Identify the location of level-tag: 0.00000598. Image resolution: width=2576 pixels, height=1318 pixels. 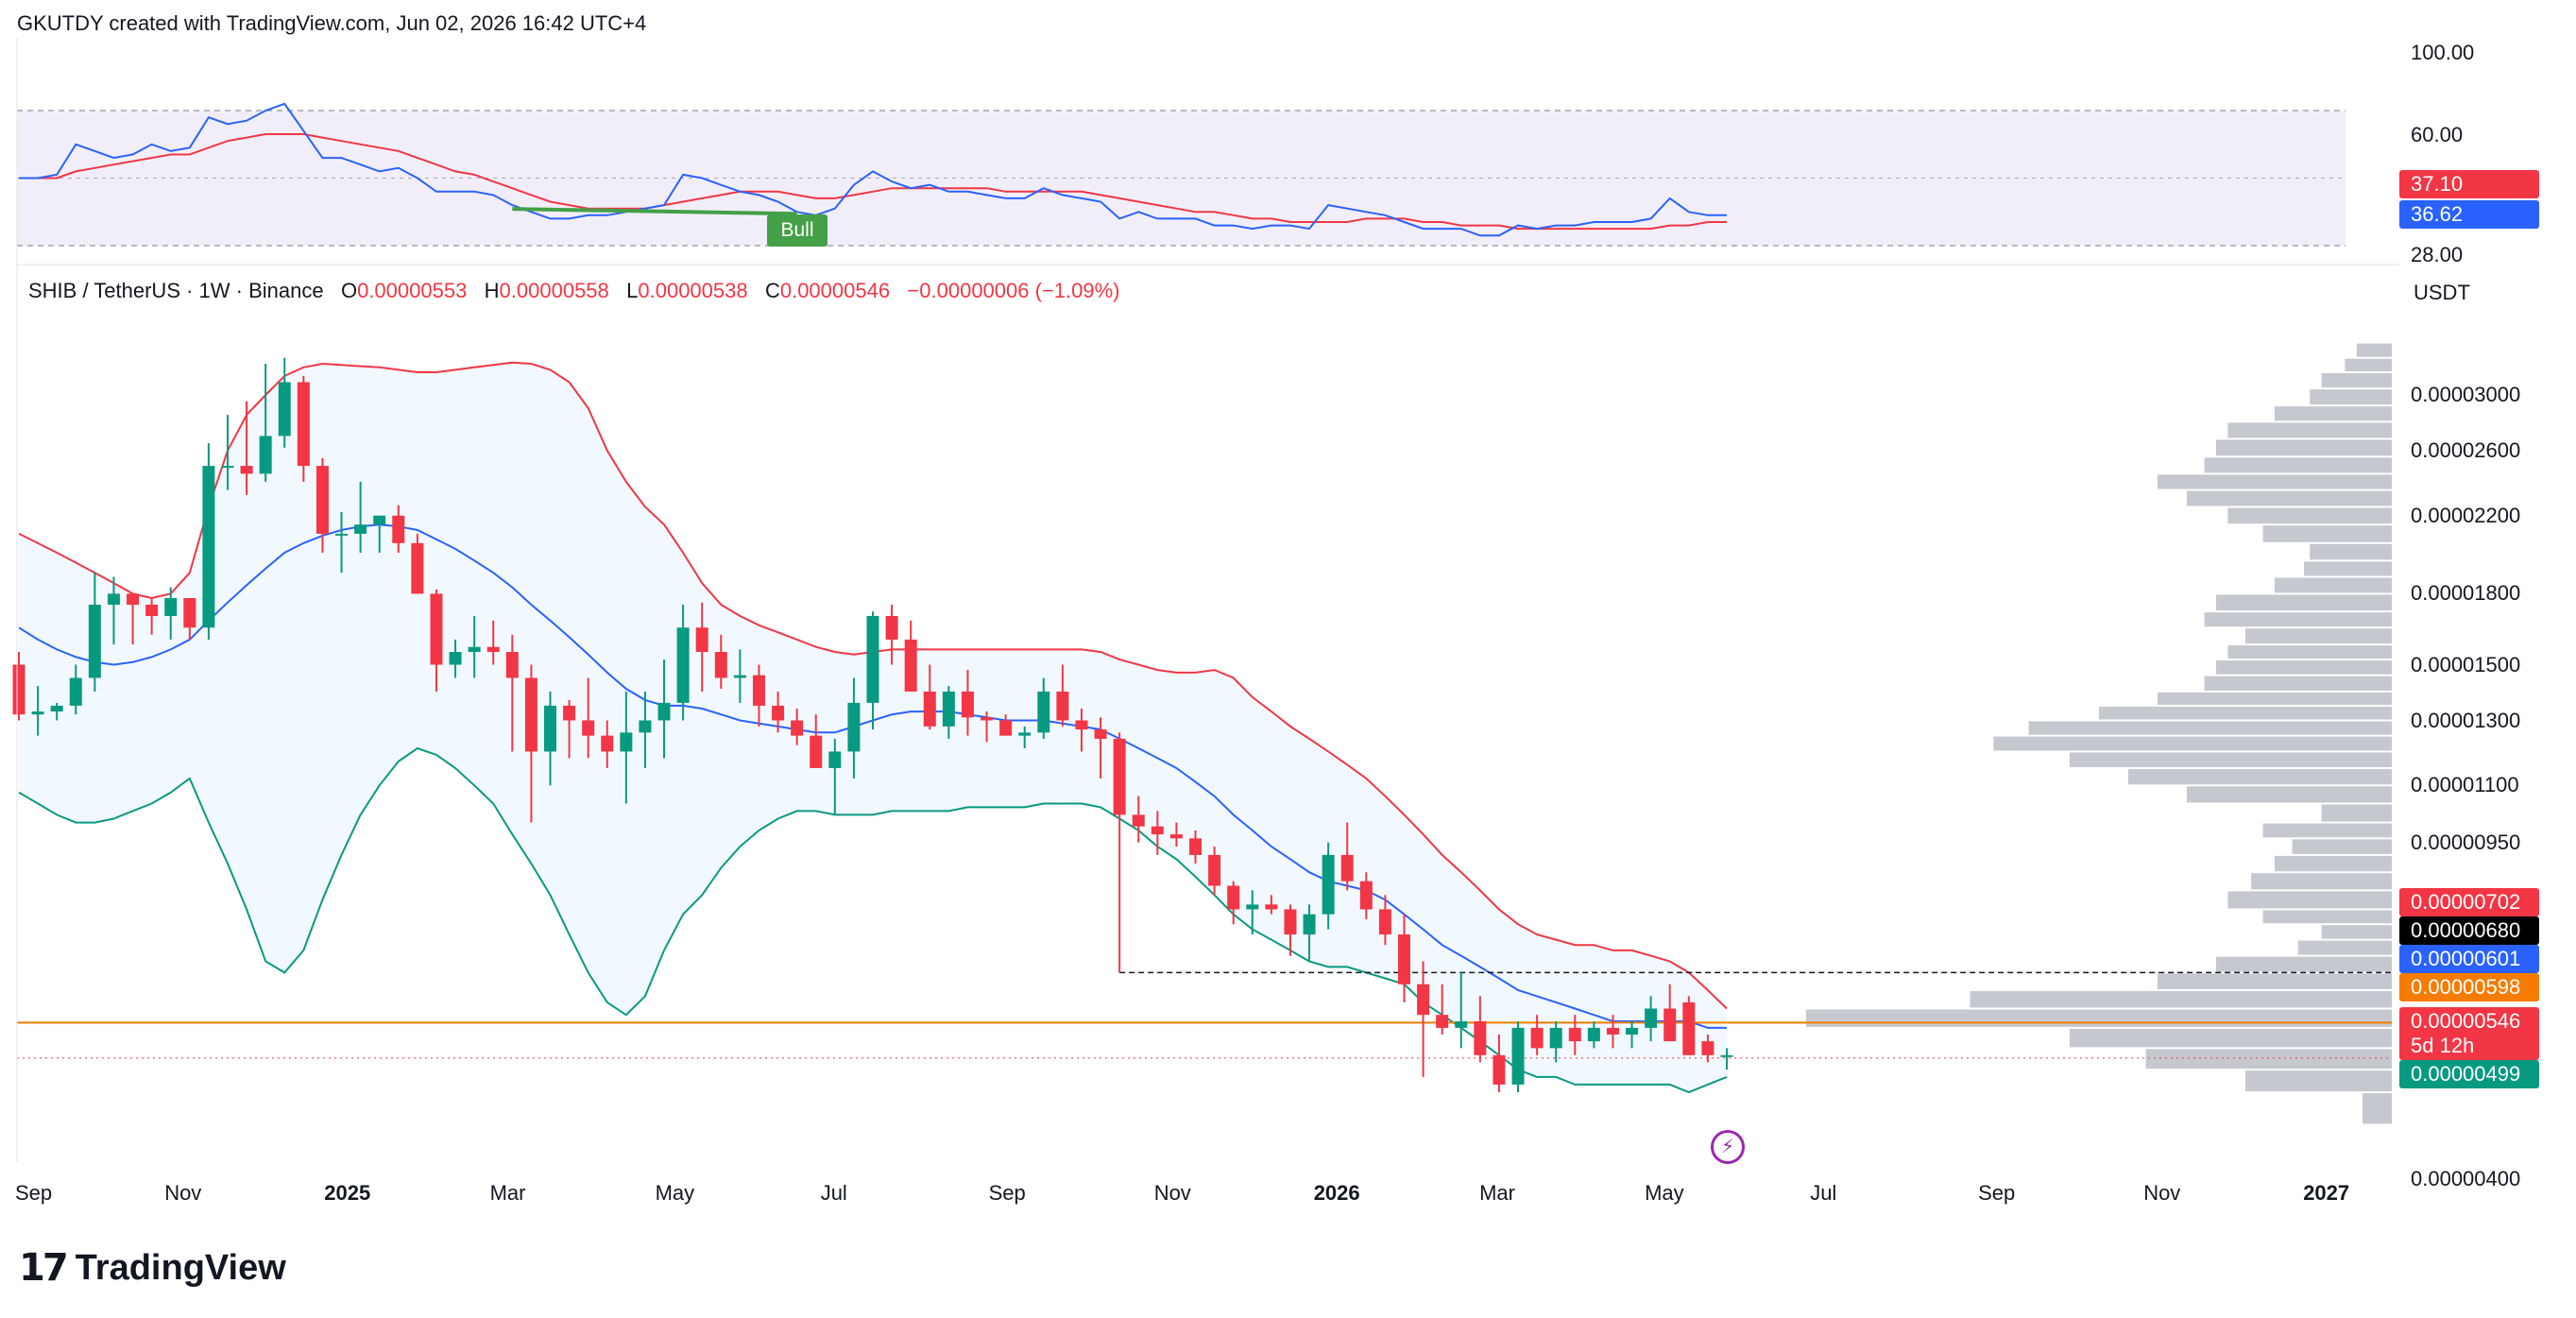
(2469, 987).